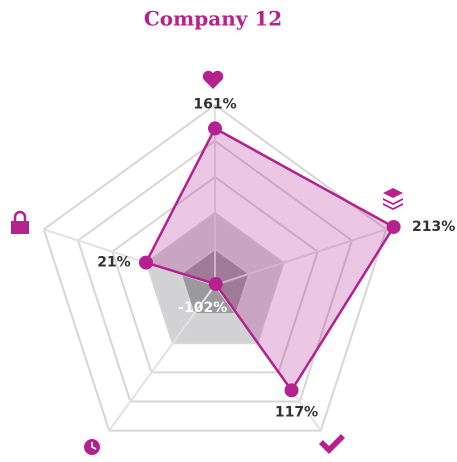  What do you see at coordinates (213, 79) in the screenshot?
I see `heart-icon` at bounding box center [213, 79].